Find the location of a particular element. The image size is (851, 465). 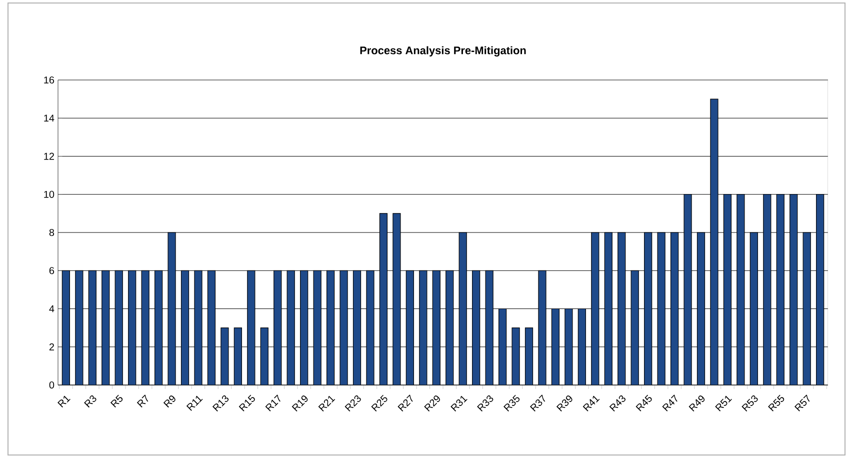

x-tick-label: R43 is located at coordinates (617, 403).